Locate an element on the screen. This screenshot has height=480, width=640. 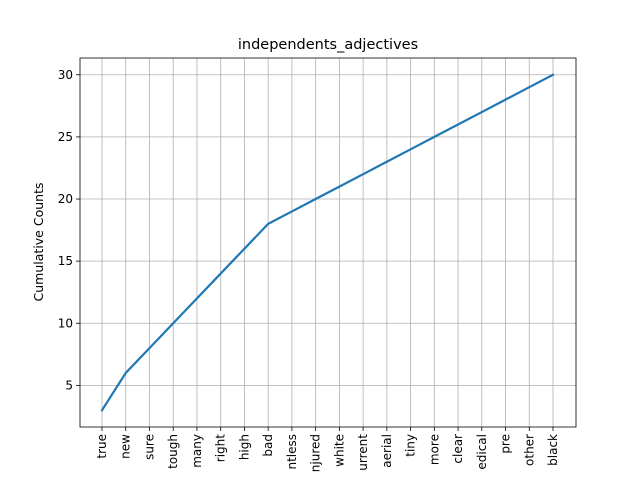
x-tick-label: clear is located at coordinates (458, 449).